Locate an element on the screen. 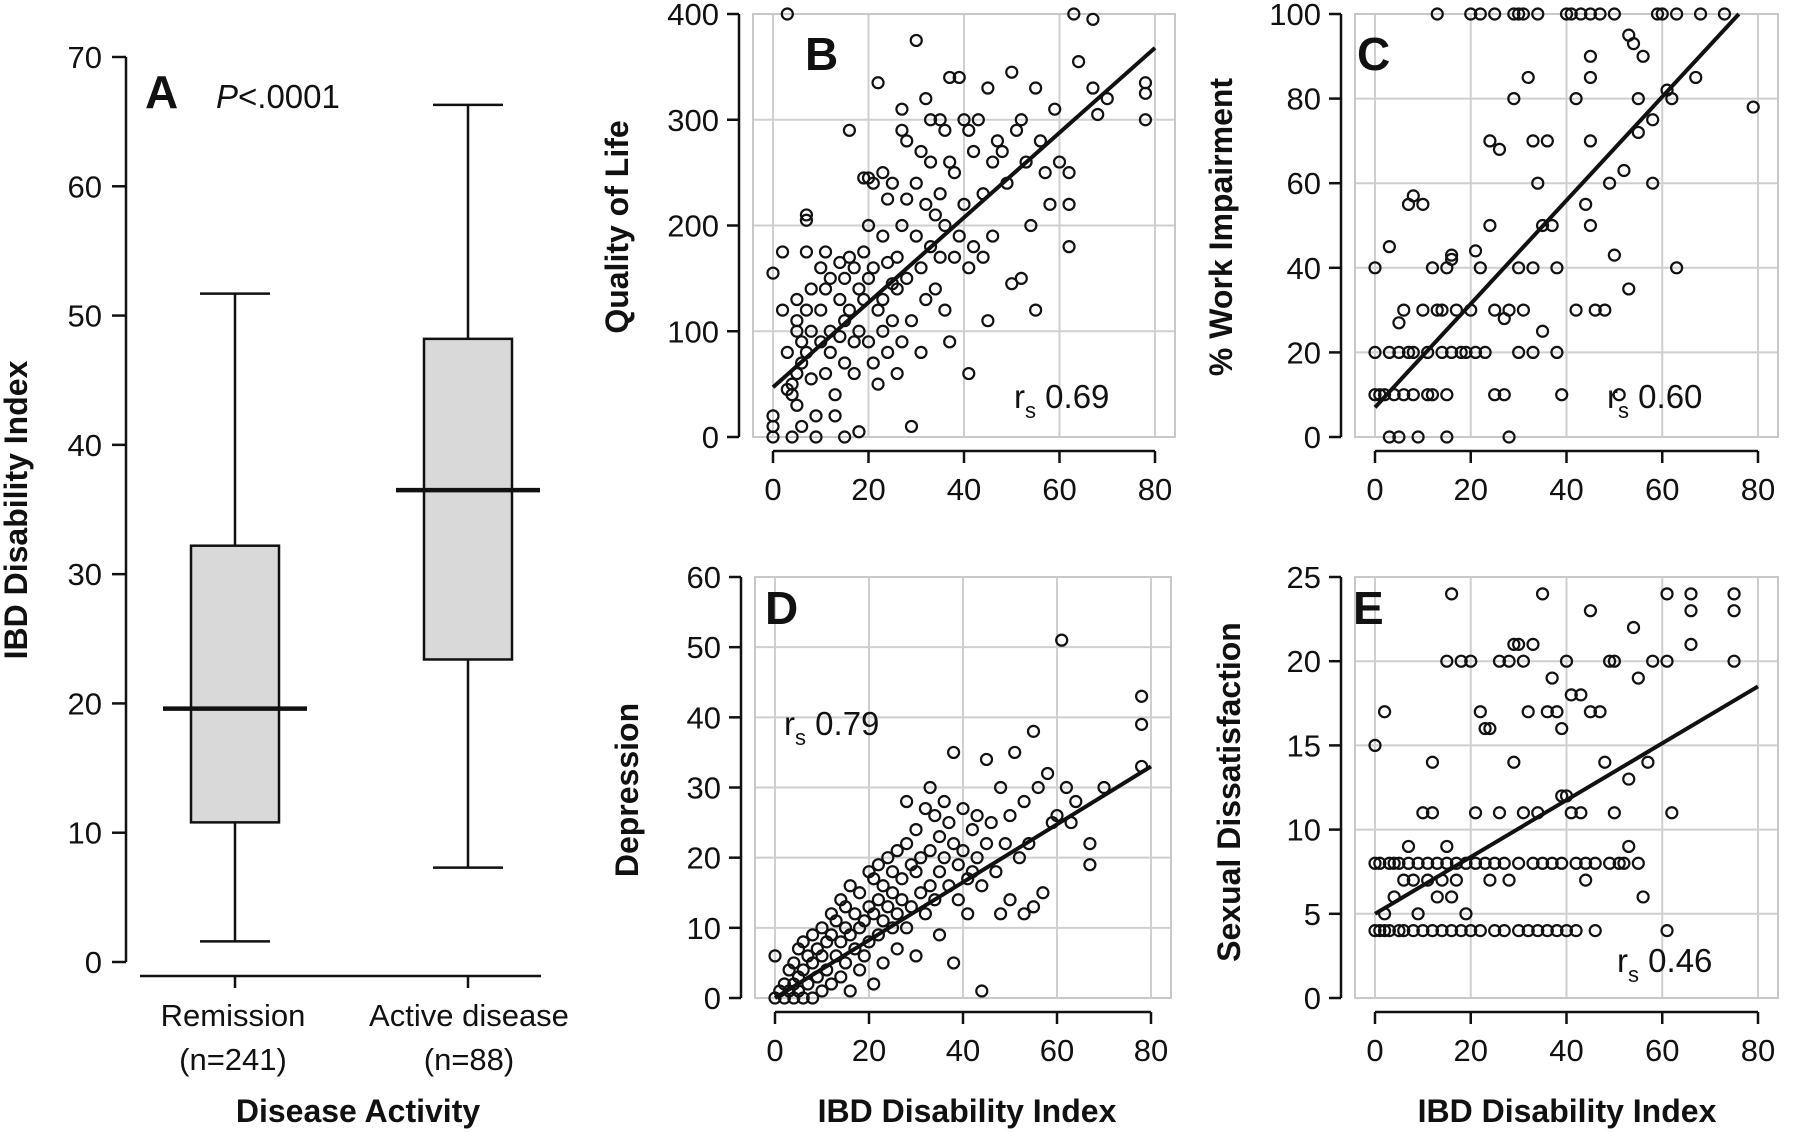 The width and height of the screenshot is (1800, 1132). panel-d-y-tick-label: 10 is located at coordinates (704, 928).